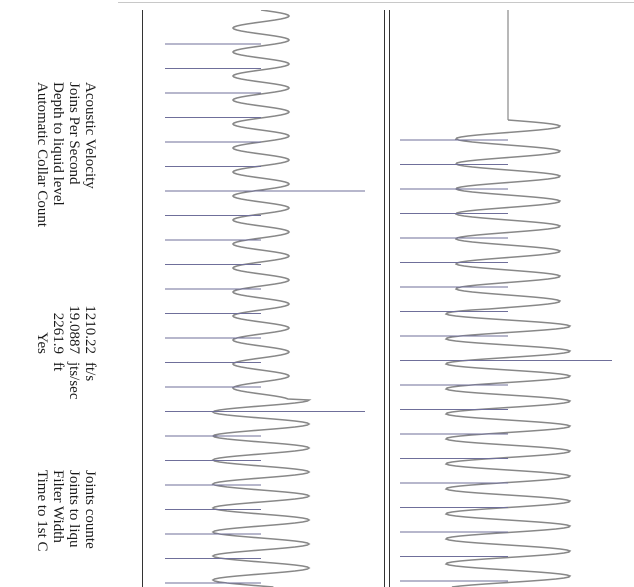 The width and height of the screenshot is (634, 587). Describe the element at coordinates (90, 372) in the screenshot. I see `acoustic-velocity-unit: ft/s` at that location.